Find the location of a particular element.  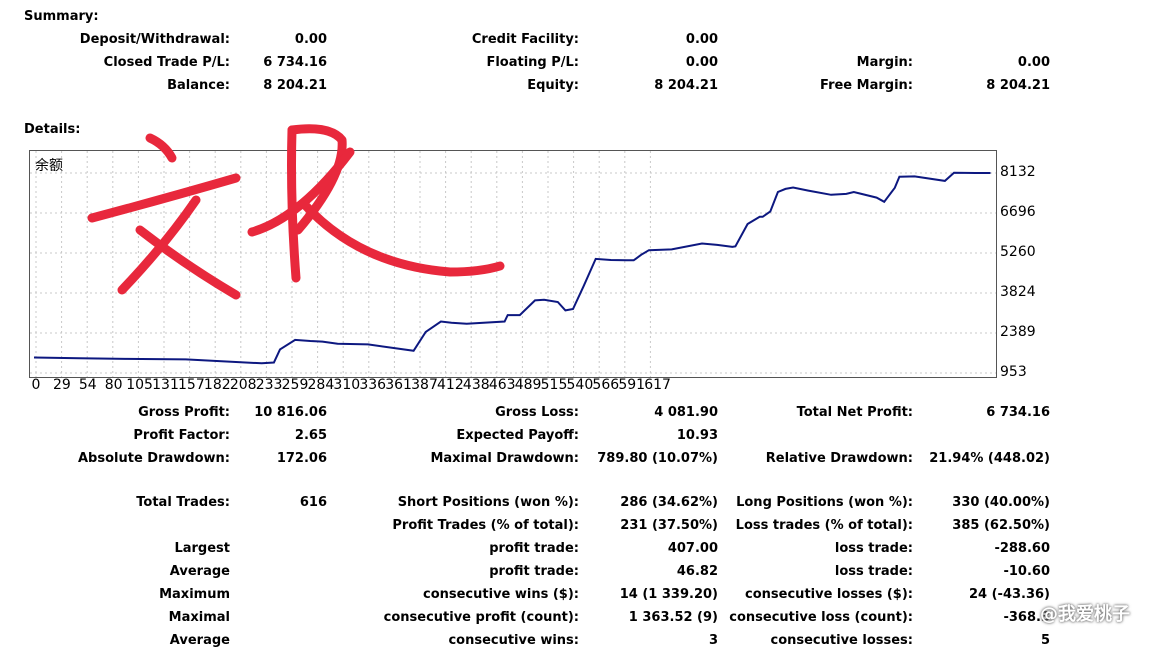

summary-label: Closed Trade P/L: is located at coordinates (166, 62).